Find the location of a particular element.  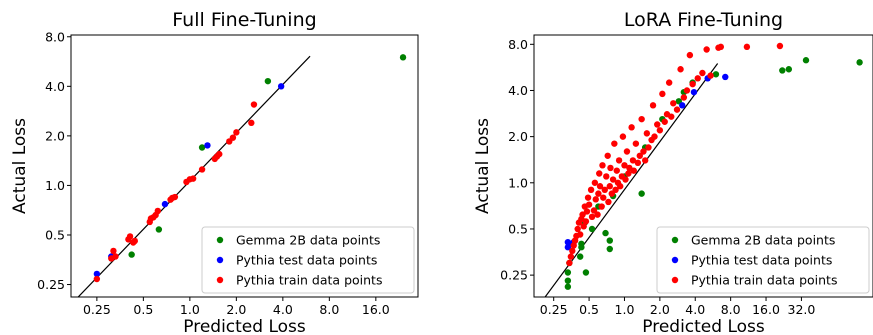

y-tick-label: 8.0 is located at coordinates (518, 44).